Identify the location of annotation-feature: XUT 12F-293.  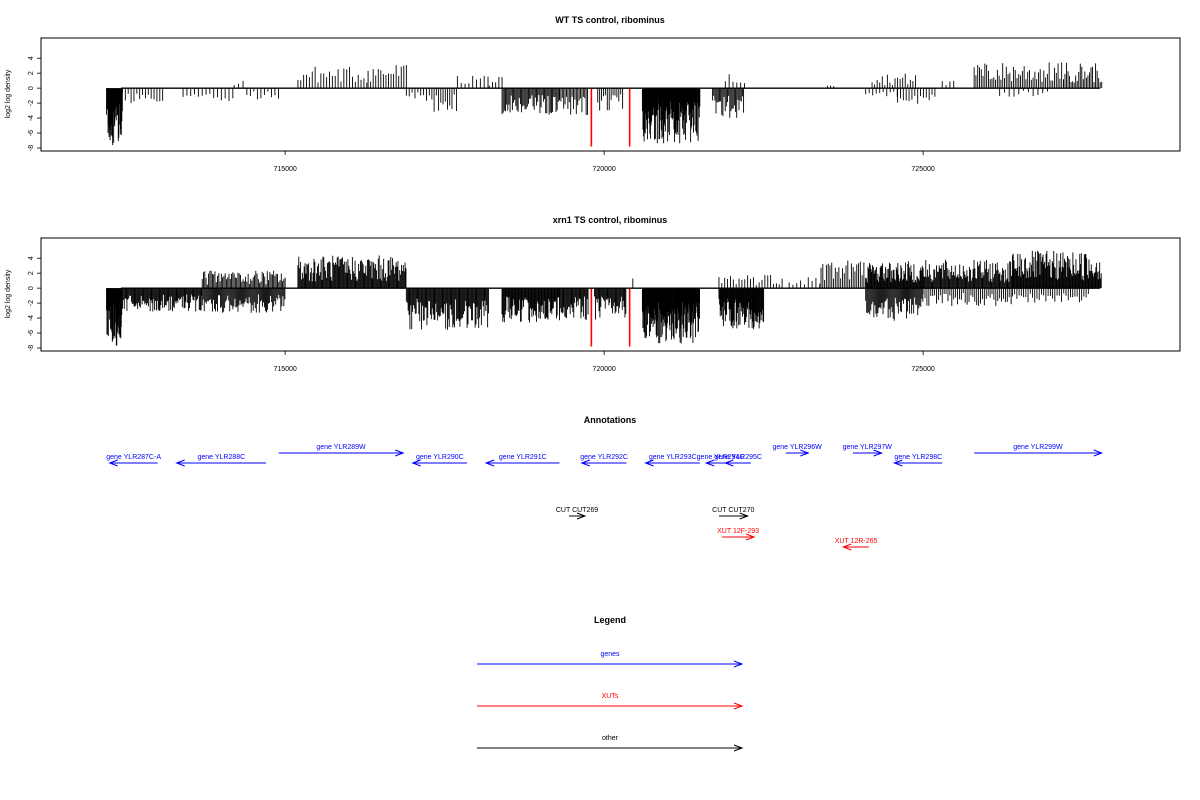
(738, 534).